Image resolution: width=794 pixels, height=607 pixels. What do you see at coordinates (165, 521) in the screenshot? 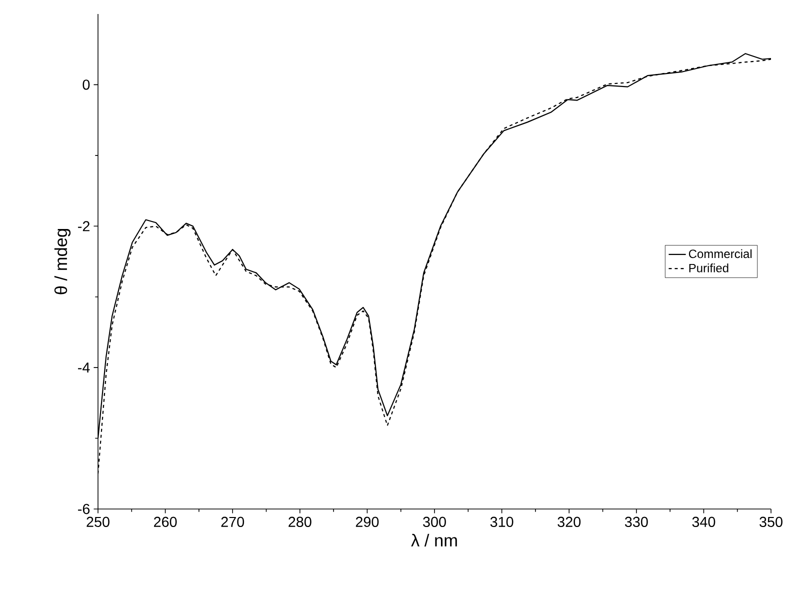
I see `x-tick-label: 260` at bounding box center [165, 521].